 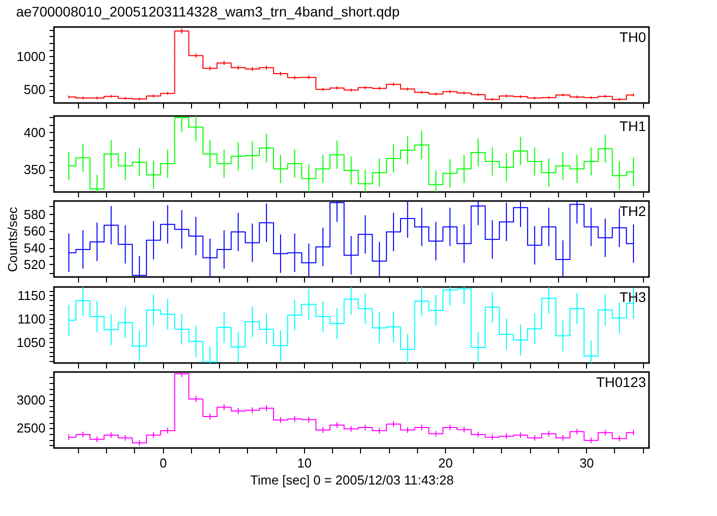 What do you see at coordinates (163, 463) in the screenshot?
I see `x-tick-label: 0` at bounding box center [163, 463].